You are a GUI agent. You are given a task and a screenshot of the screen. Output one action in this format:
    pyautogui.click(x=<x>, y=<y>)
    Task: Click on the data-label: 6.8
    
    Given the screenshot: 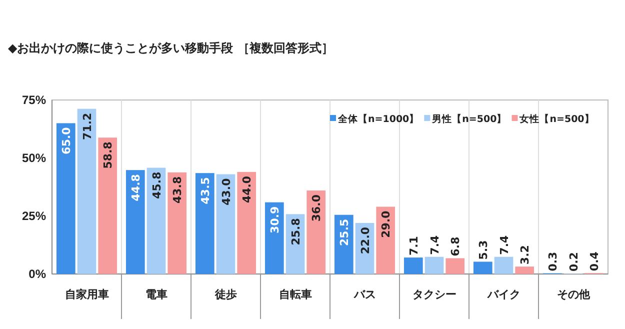 What is the action you would take?
    pyautogui.click(x=455, y=246)
    